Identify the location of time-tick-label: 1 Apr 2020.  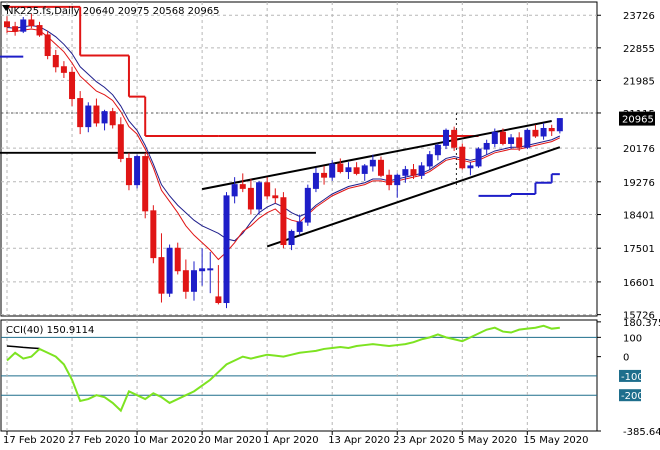
(290, 440).